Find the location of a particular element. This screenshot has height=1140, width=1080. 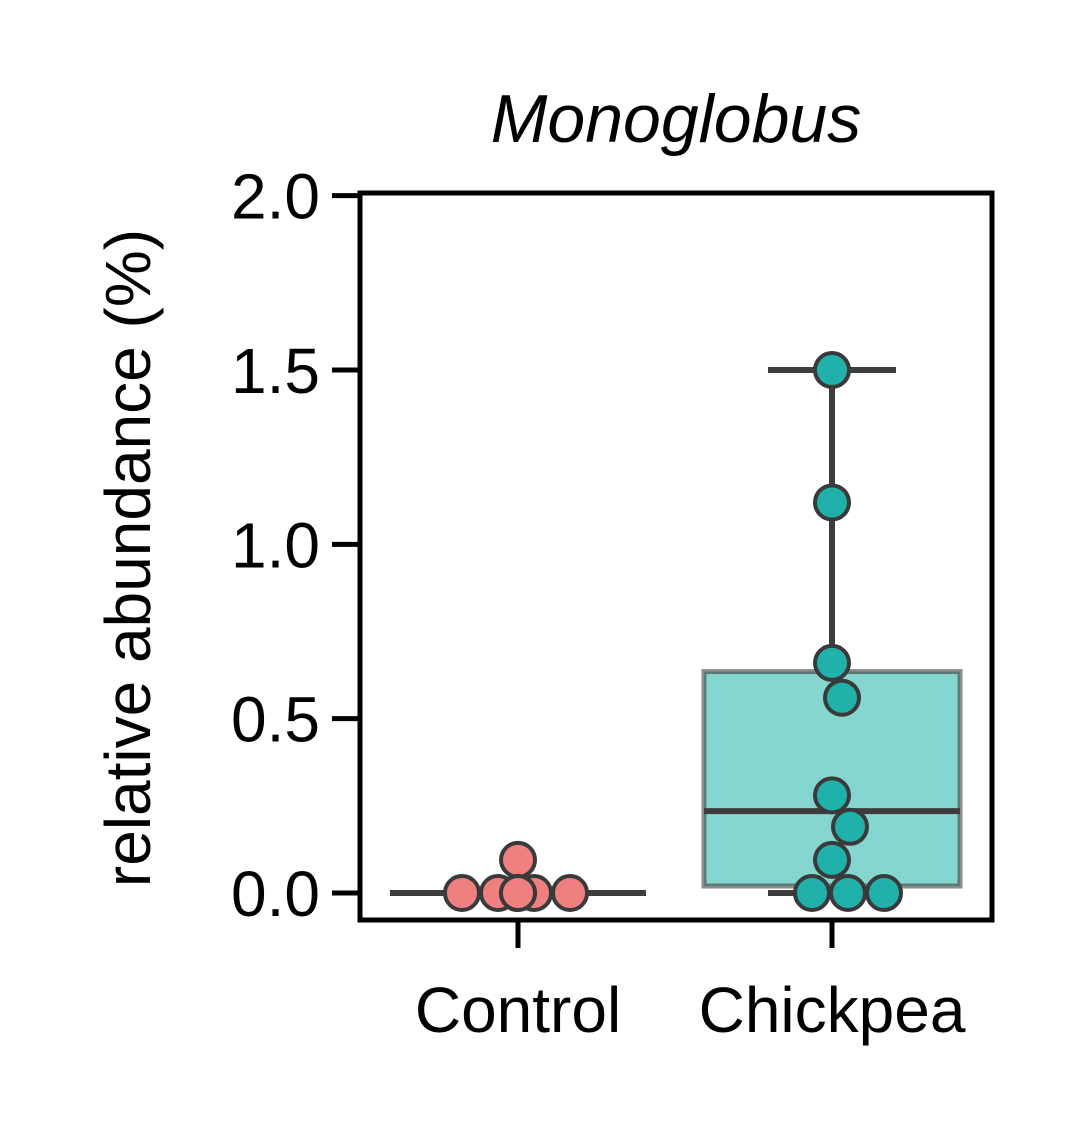

points-chickpea is located at coordinates (848, 631).